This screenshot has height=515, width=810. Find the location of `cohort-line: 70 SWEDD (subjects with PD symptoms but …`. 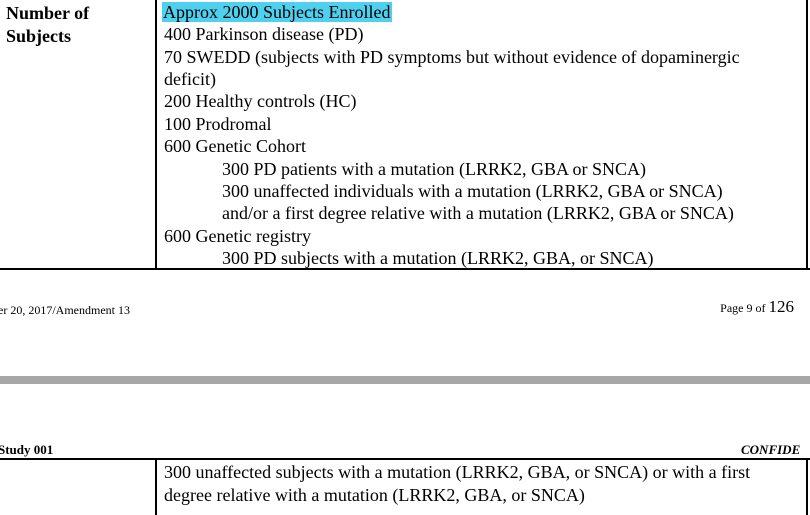

cohort-line: 70 SWEDD (subjects with PD symptoms but … is located at coordinates (452, 57).